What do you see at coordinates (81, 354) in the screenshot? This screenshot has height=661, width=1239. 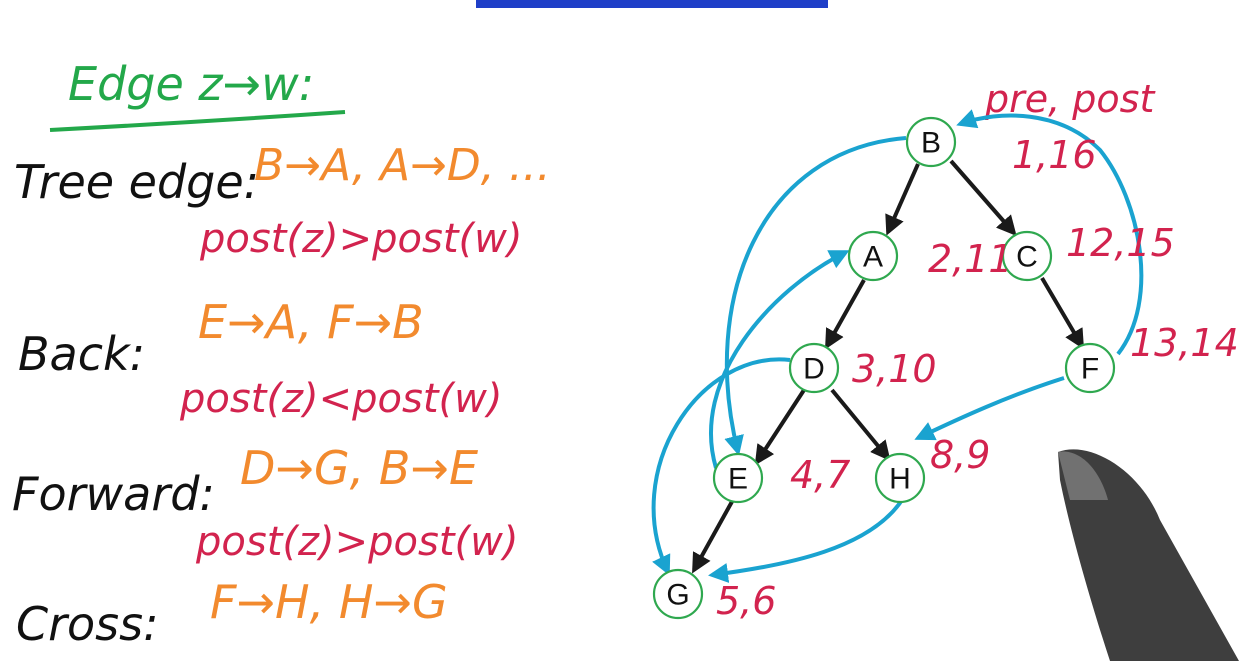 I see `edge-type-label: Back:` at bounding box center [81, 354].